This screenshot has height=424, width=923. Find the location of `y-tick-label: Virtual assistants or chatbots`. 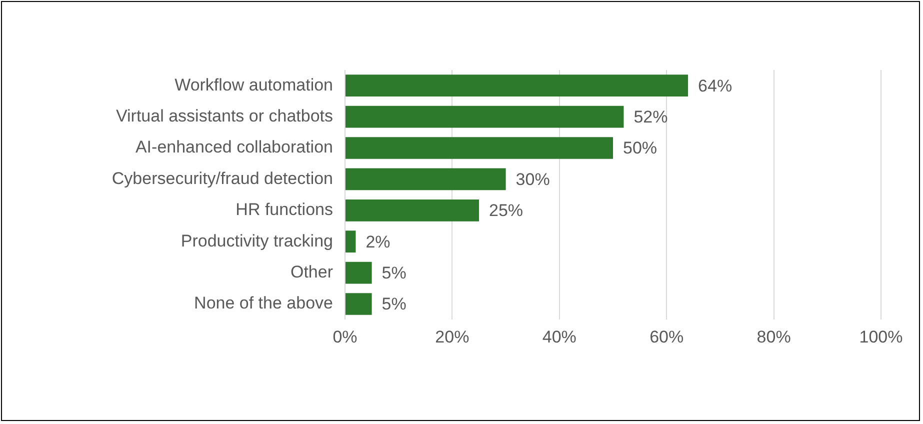

y-tick-label: Virtual assistants or chatbots is located at coordinates (224, 116).